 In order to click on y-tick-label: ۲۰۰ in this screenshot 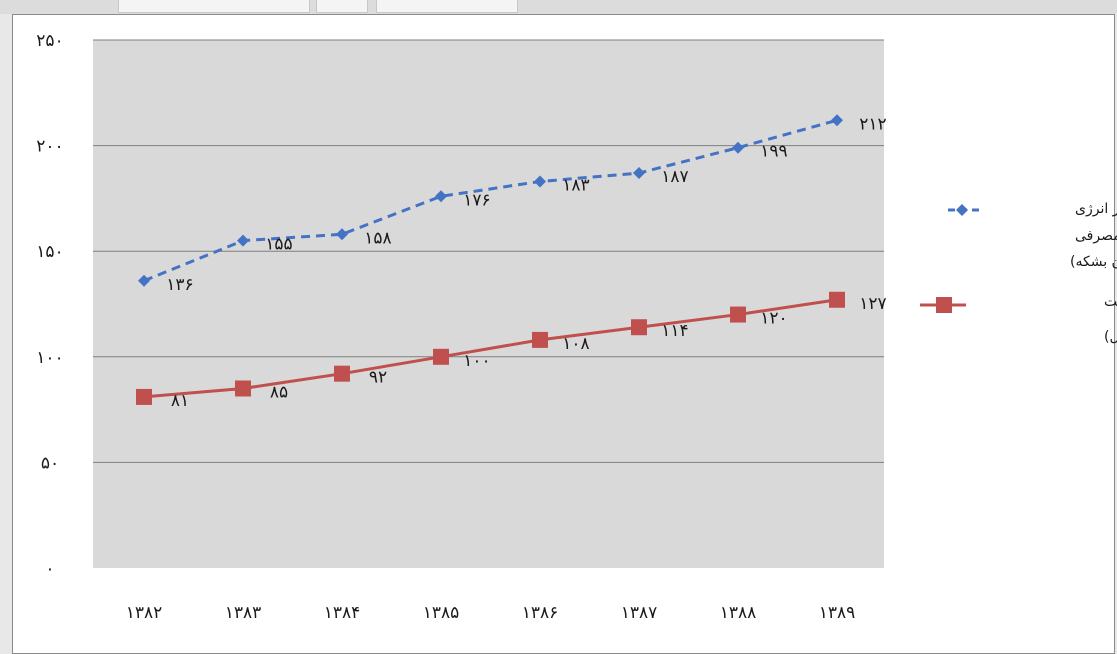, I will do `click(49, 147)`.